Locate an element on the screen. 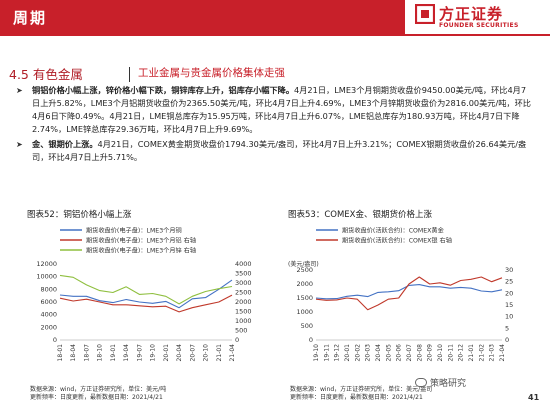  x-tick-label: 19-11 is located at coordinates (326, 353).